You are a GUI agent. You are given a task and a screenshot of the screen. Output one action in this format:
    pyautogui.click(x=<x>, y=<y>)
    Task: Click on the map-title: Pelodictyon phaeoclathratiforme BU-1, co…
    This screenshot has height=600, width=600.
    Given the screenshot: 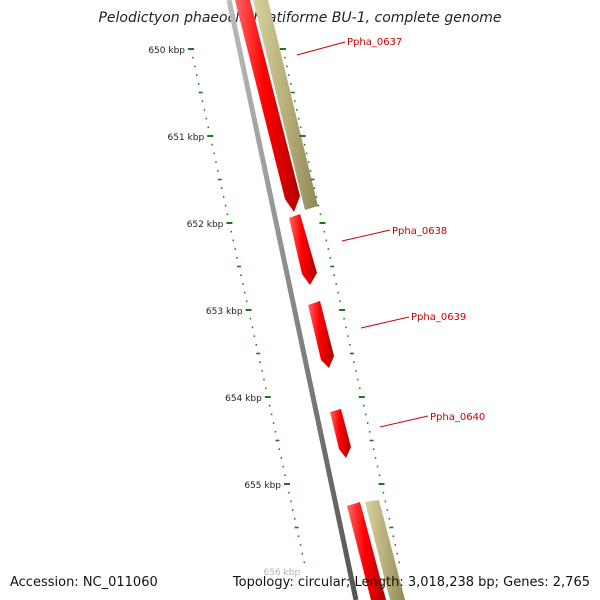 What is the action you would take?
    pyautogui.click(x=300, y=18)
    